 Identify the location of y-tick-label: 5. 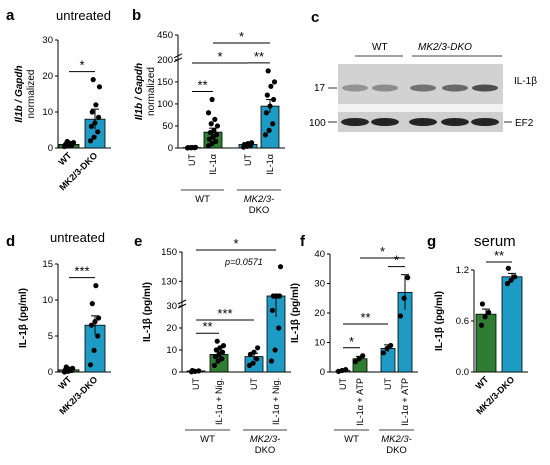
(50, 336).